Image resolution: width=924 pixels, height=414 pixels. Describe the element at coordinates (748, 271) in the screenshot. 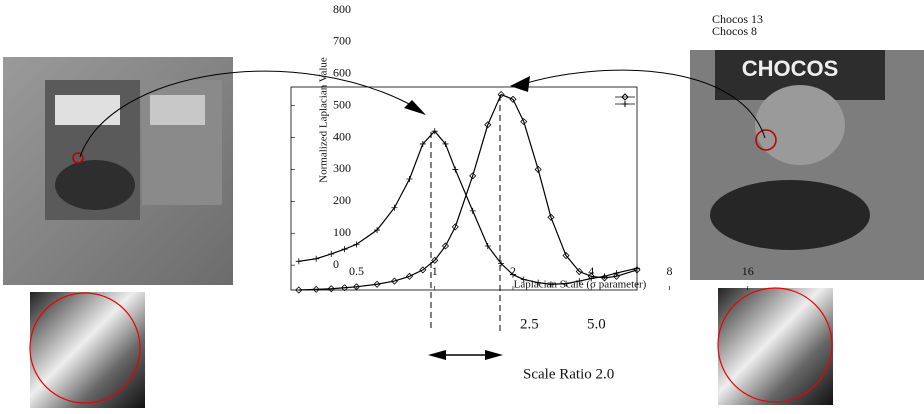

I see `x-tick-label: 16` at that location.